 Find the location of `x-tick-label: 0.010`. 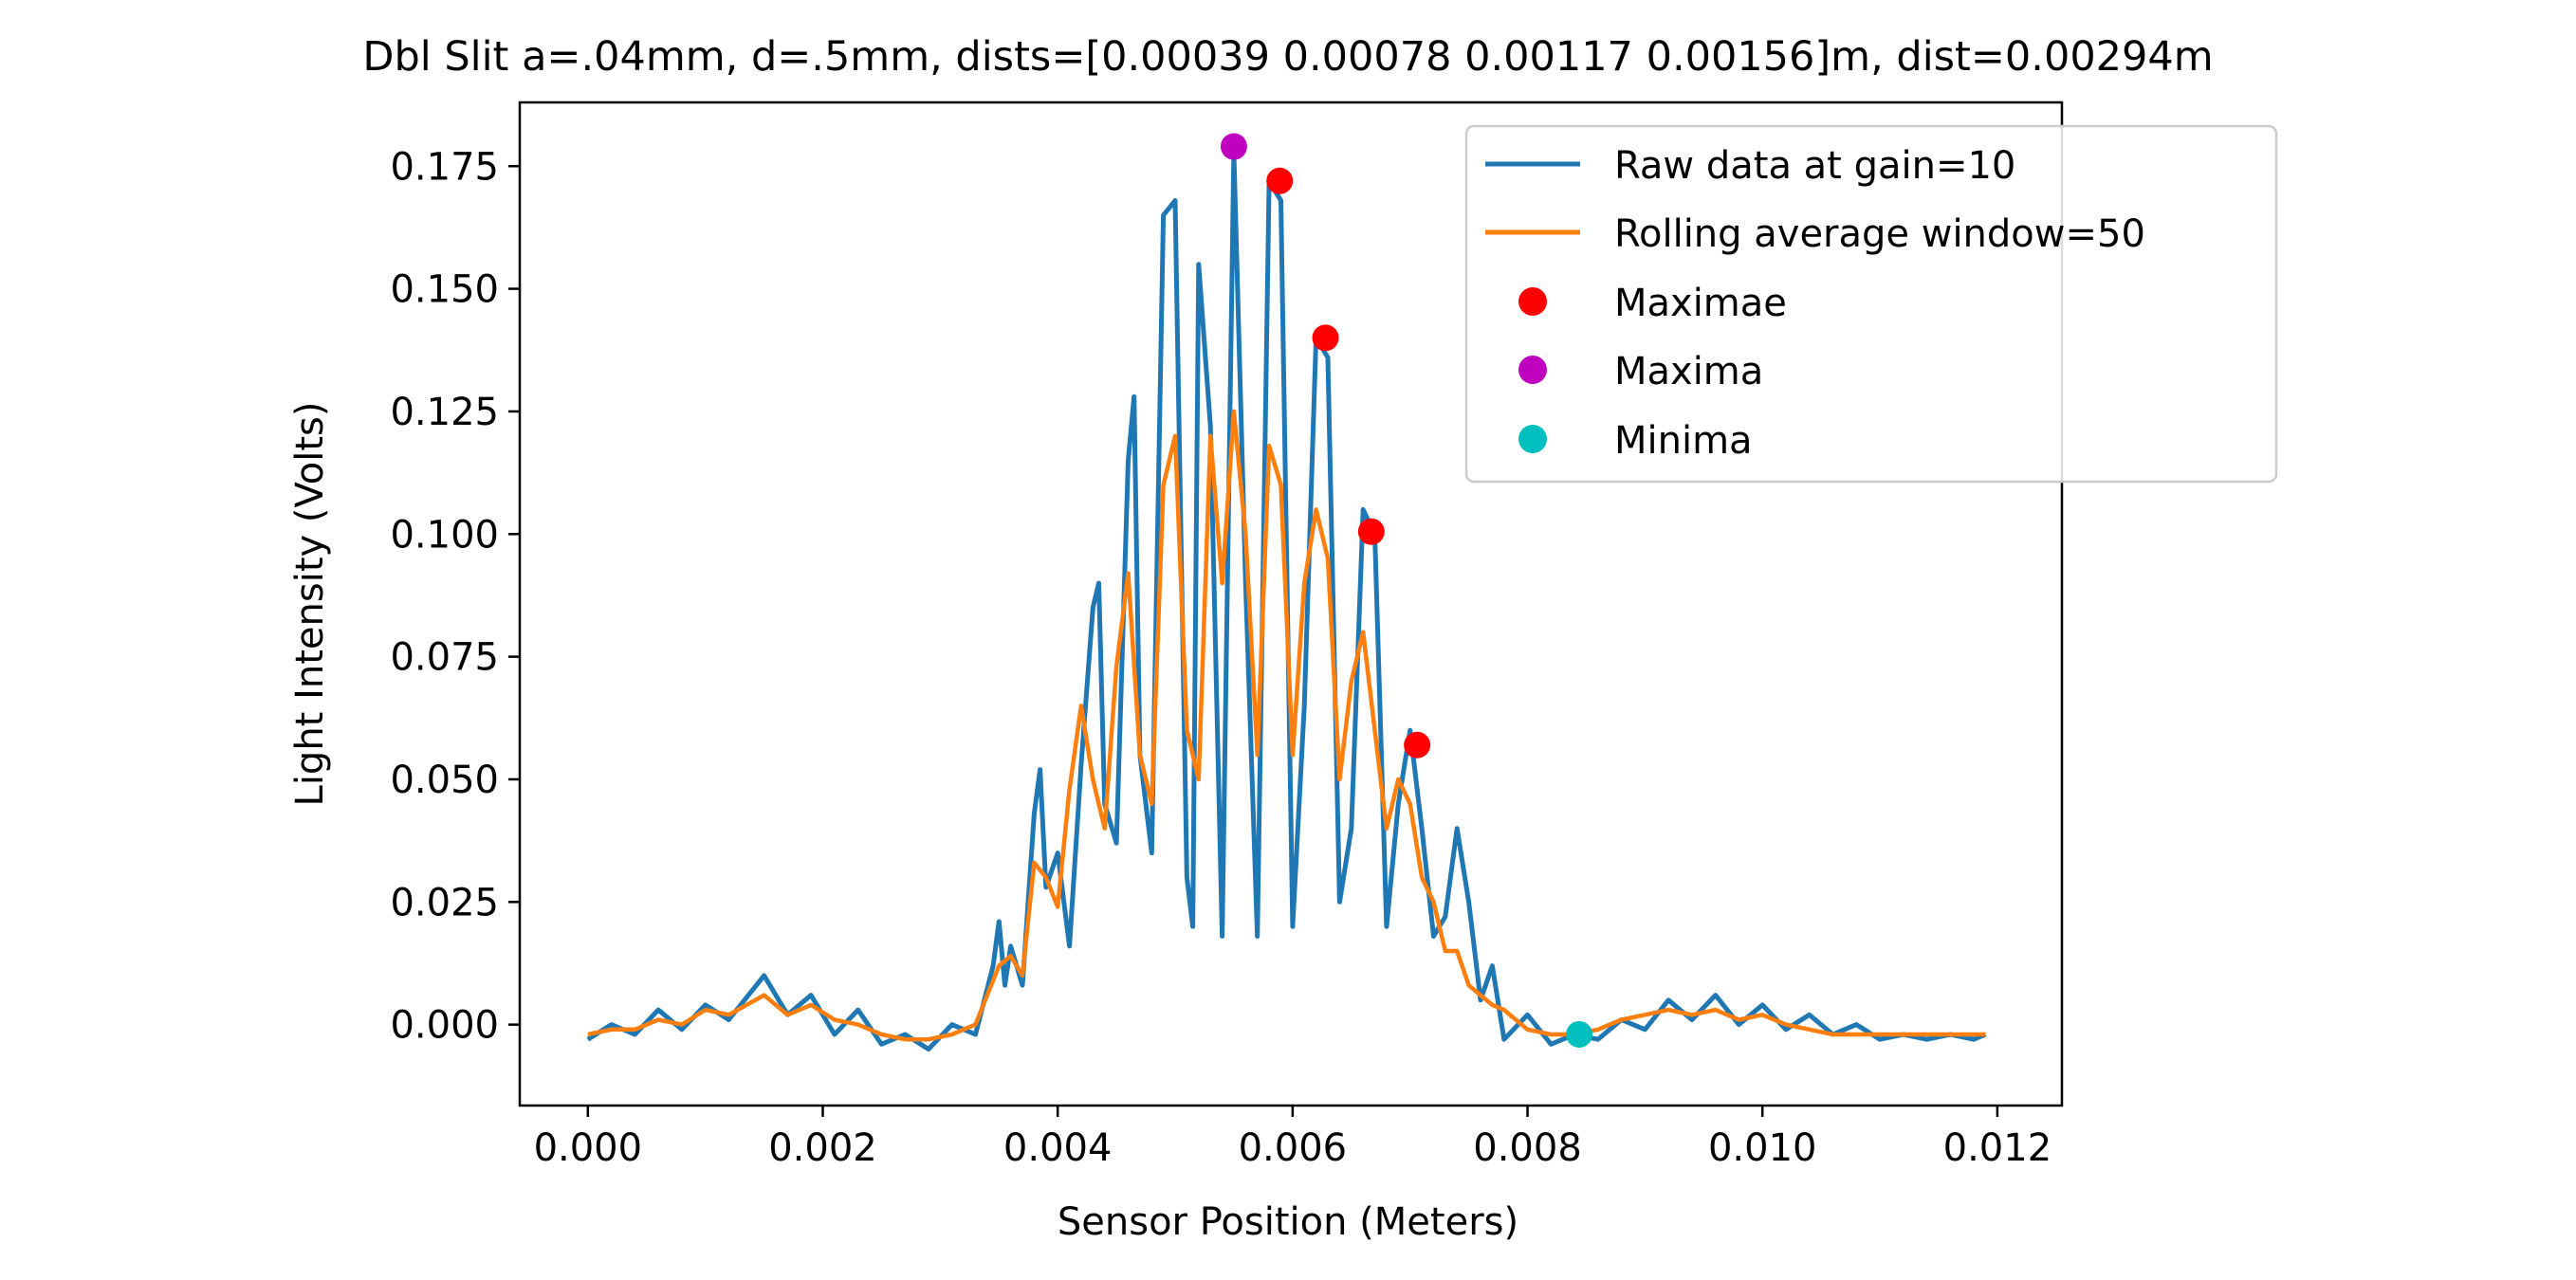

x-tick-label: 0.010 is located at coordinates (1762, 1148).